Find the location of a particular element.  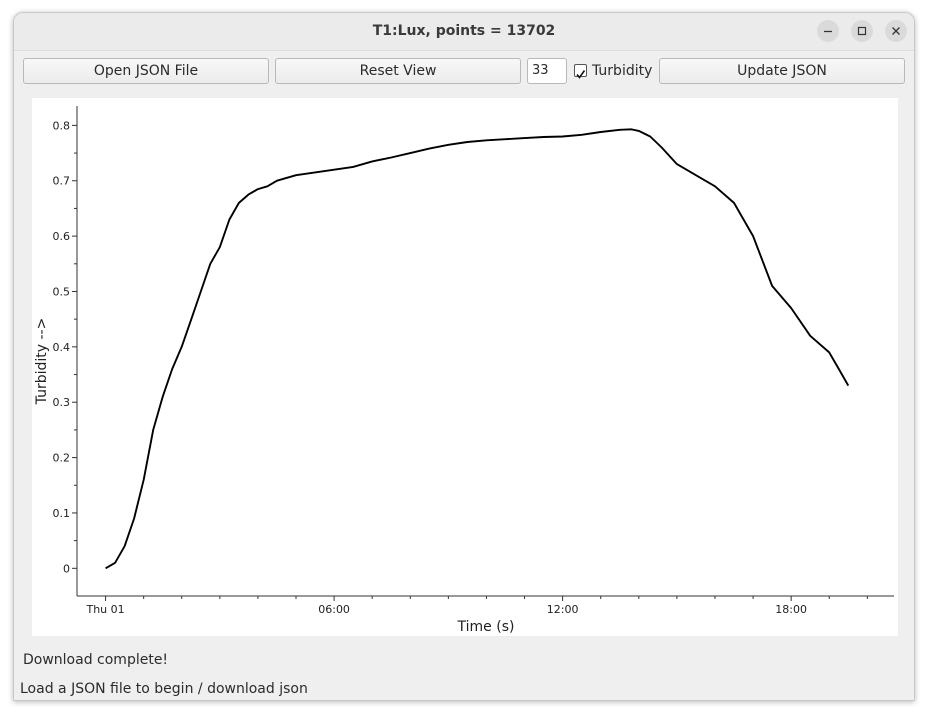

minimize-icon is located at coordinates (828, 31).